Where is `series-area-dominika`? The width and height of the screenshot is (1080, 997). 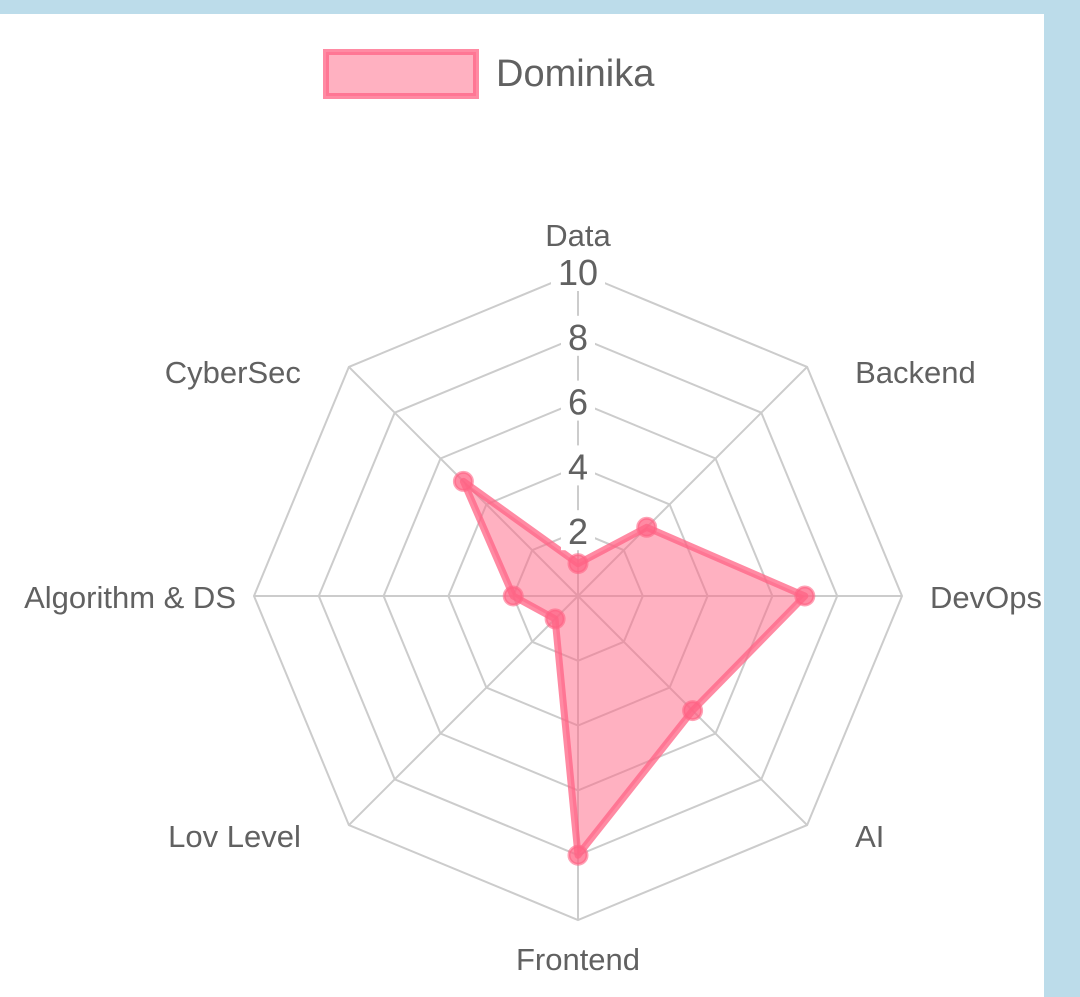
series-area-dominika is located at coordinates (634, 668).